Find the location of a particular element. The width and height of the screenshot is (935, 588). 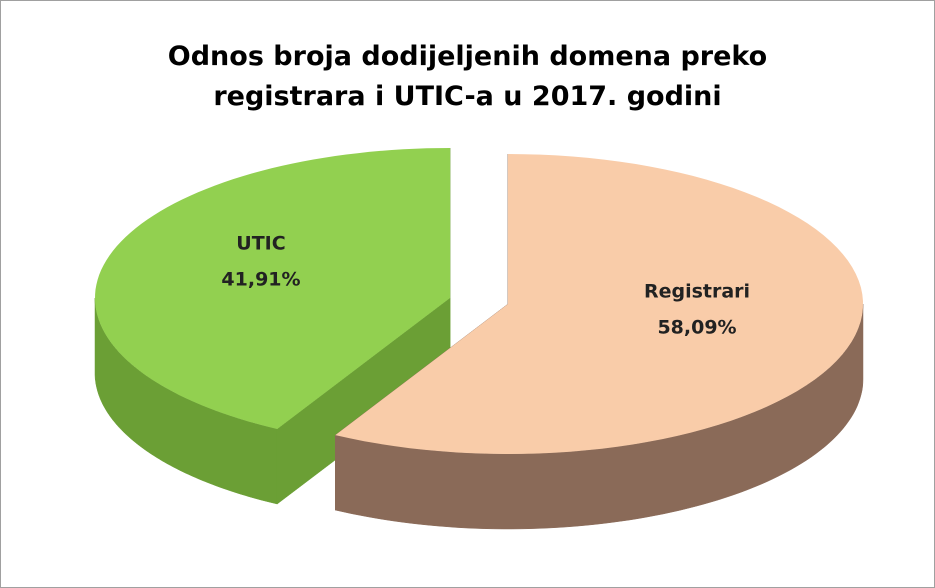

slice-category-label: Registrari is located at coordinates (697, 291).